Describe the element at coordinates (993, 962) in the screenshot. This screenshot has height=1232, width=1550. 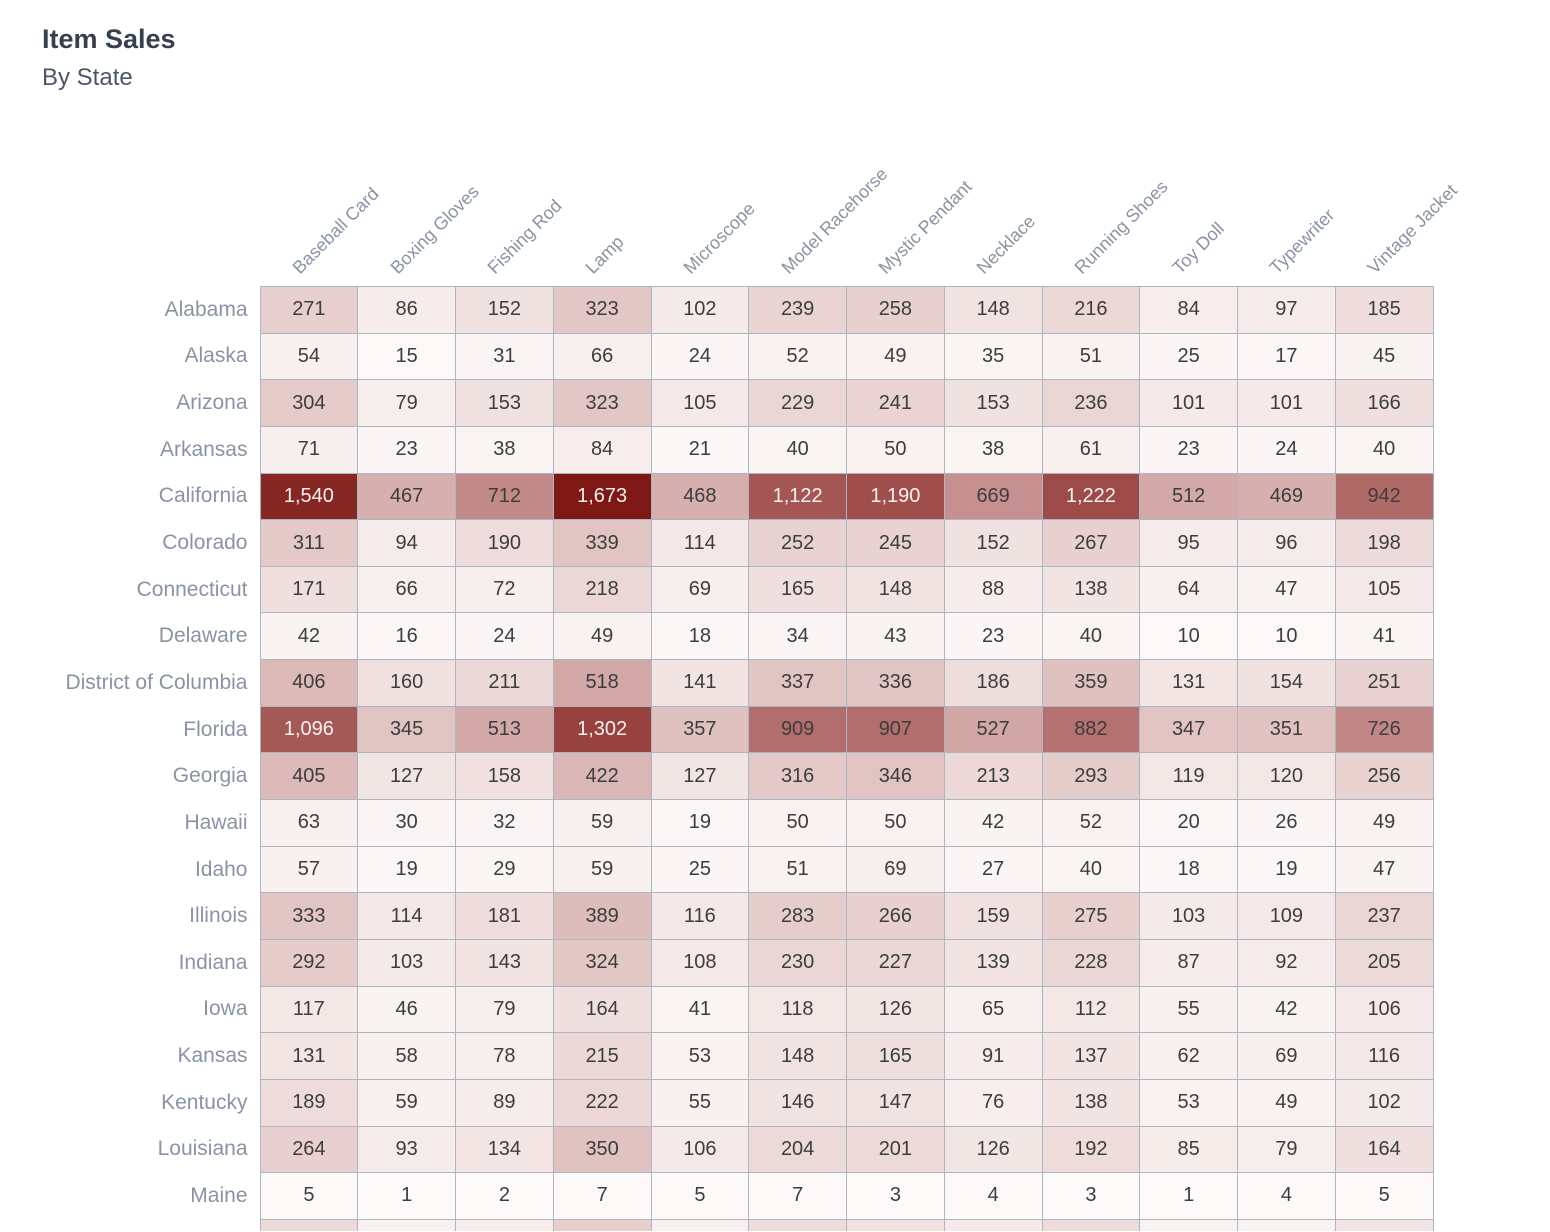
I see `heatmap-cell: 139` at that location.